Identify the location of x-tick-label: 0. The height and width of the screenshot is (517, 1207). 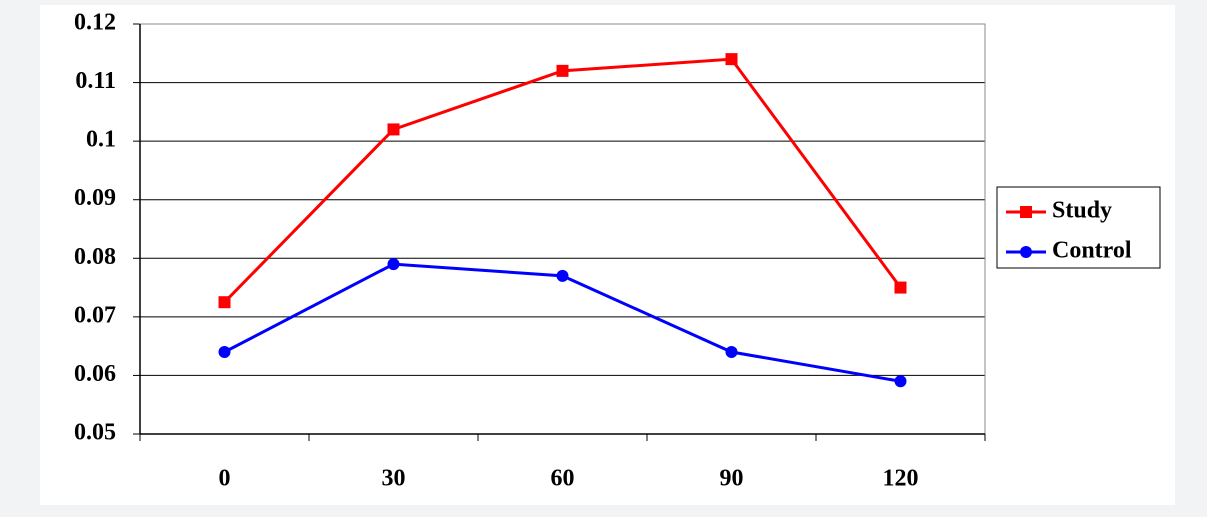
(225, 479).